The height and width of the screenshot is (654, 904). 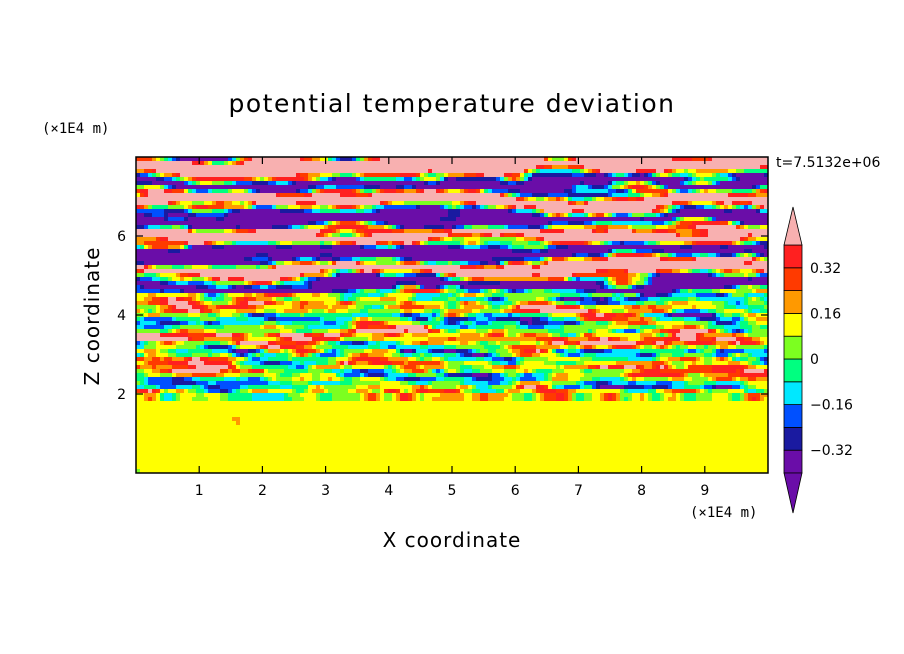 I want to click on colorbar-tick-label: −0.16, so click(x=831, y=406).